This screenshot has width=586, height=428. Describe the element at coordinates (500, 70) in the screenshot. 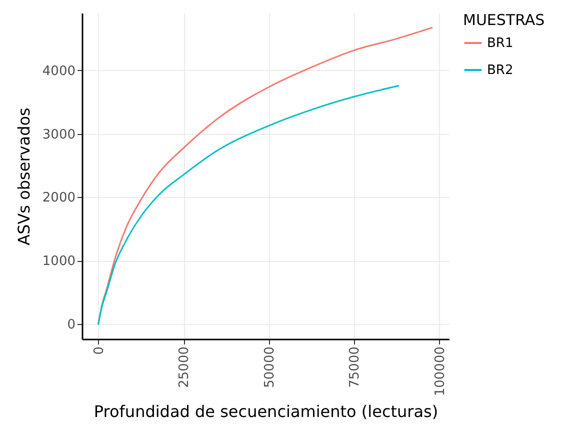

I see `legend-label: BR2` at that location.